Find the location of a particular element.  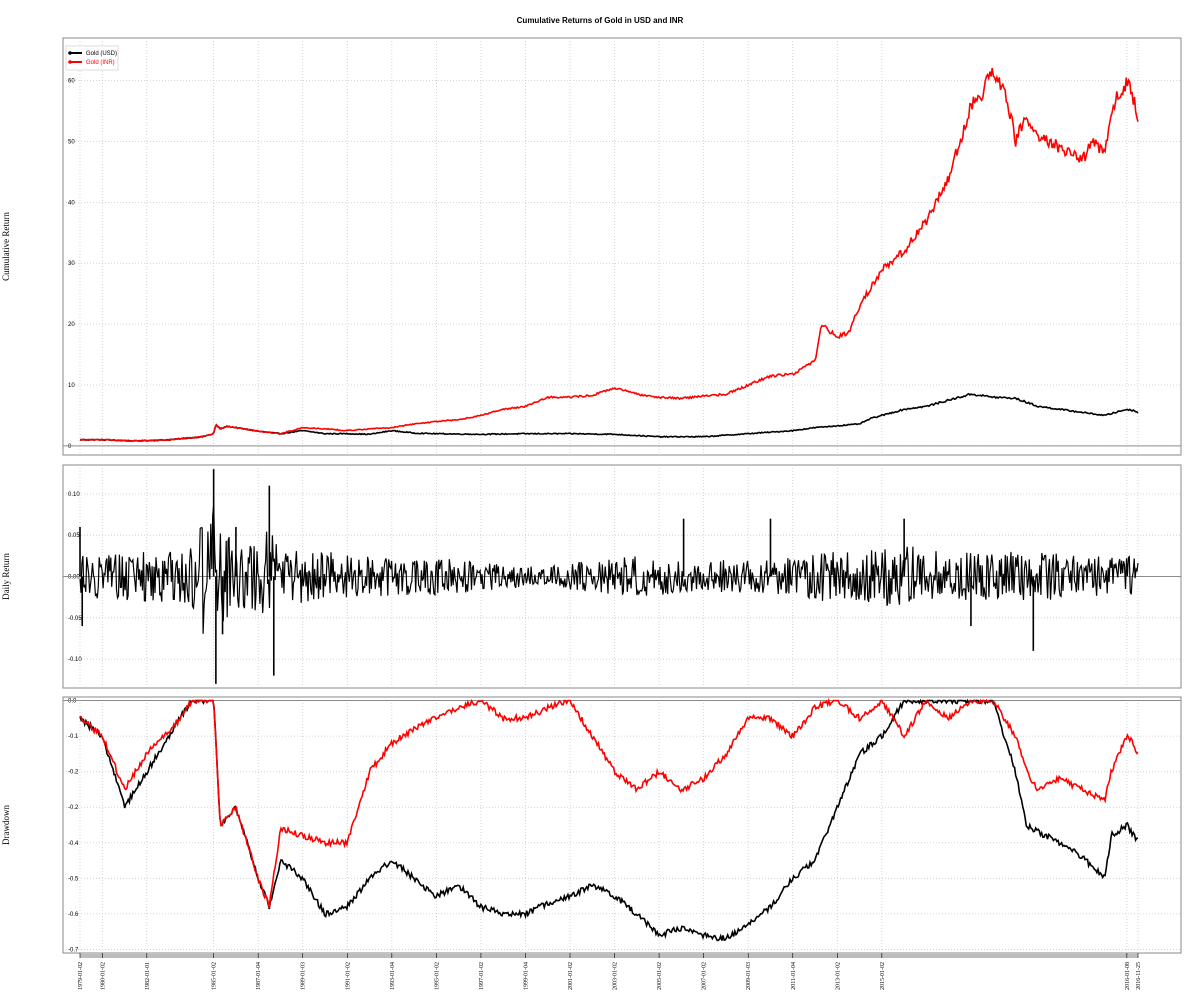

x-tick-label: 2013-01-02 is located at coordinates (838, 976).